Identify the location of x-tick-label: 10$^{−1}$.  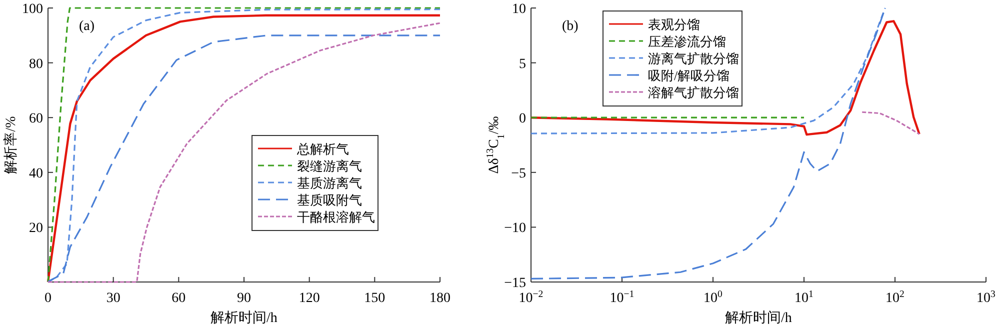
(622, 297).